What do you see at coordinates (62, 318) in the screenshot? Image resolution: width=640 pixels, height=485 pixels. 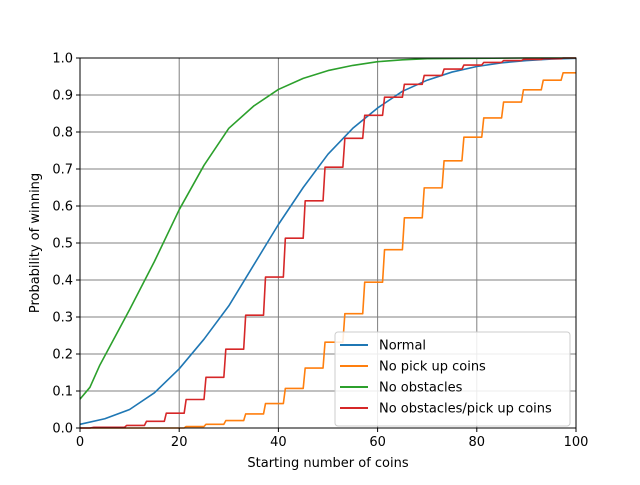 I see `y-tick-label: 0.3` at bounding box center [62, 318].